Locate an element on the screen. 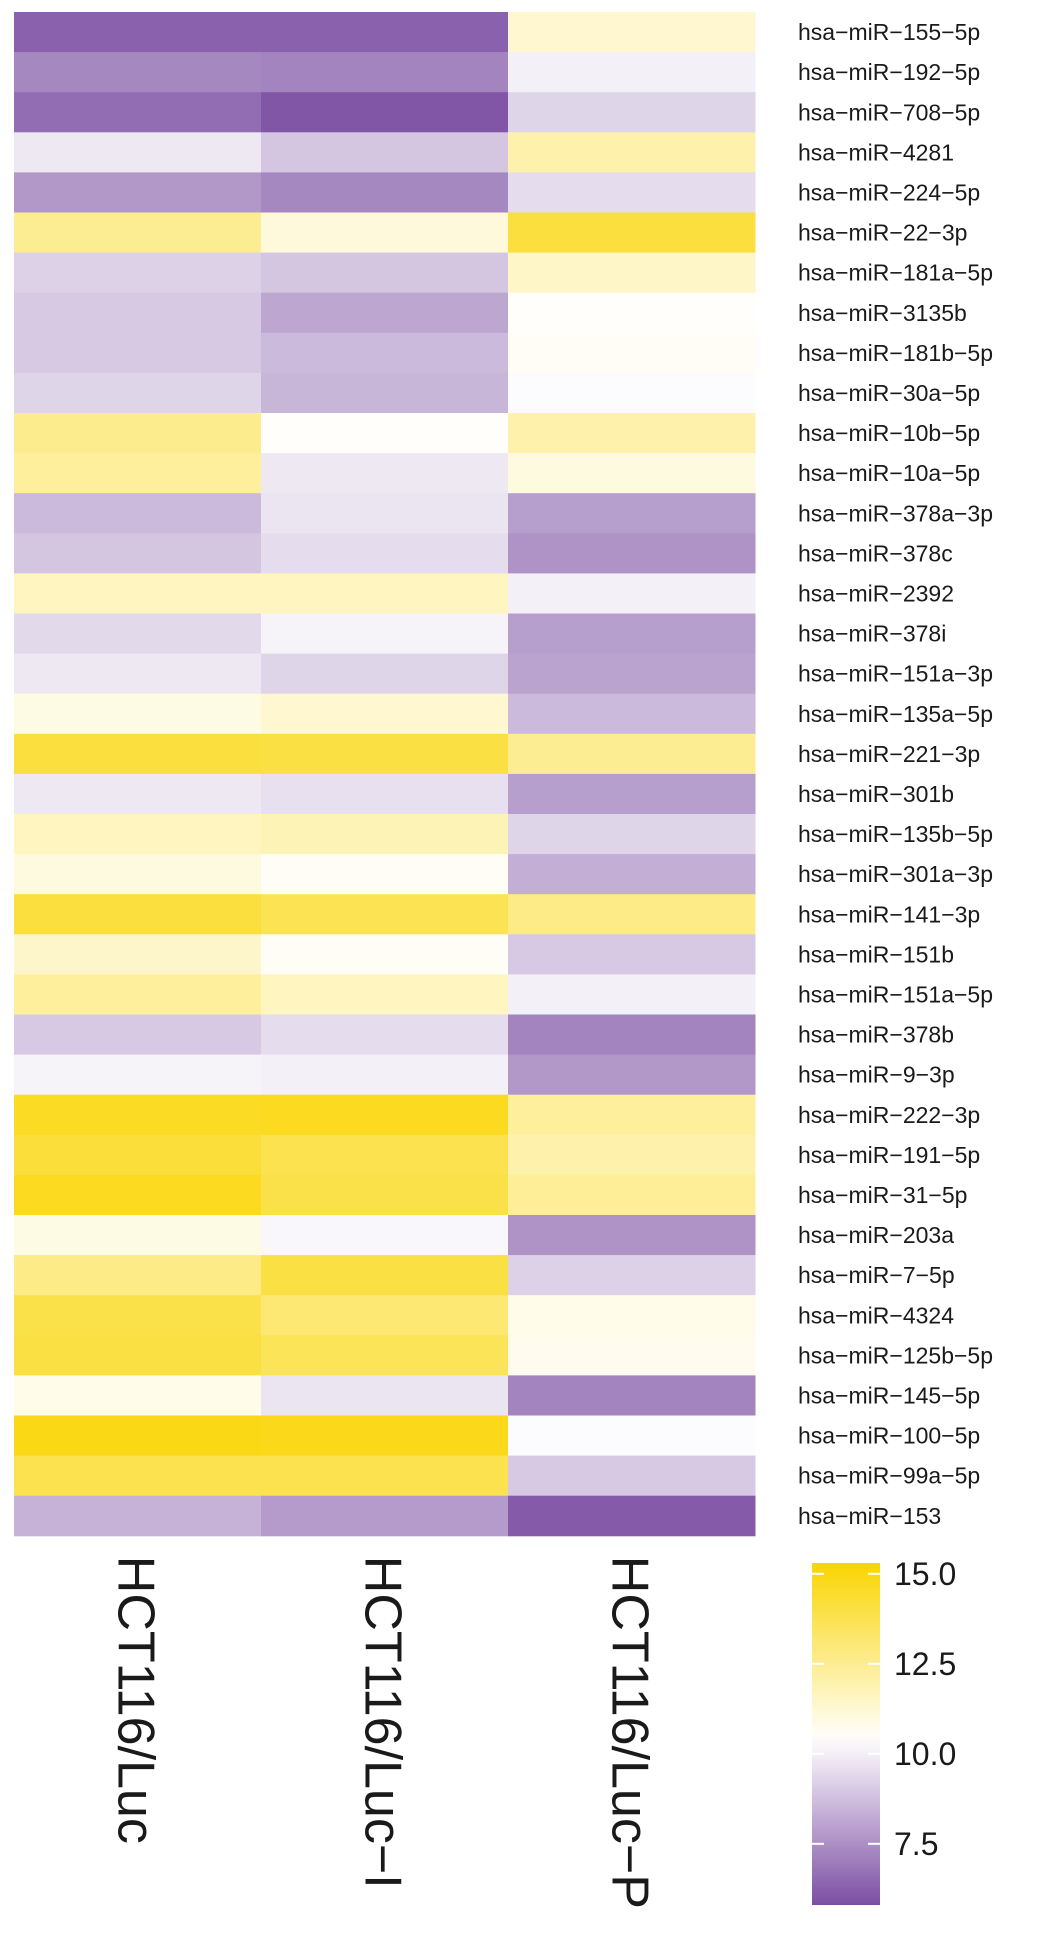  row-label: hsa−miR−708−5p is located at coordinates (889, 112).